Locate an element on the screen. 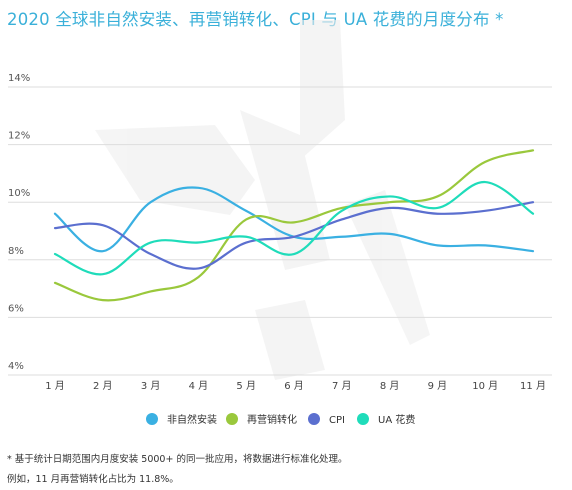  x-tick-label: 1 月 is located at coordinates (55, 386).